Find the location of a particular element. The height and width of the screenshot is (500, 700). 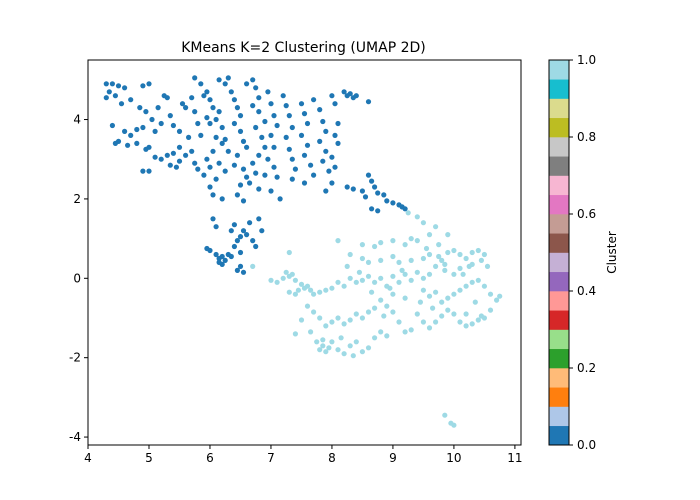

colorbar-tick-label: 0.0 is located at coordinates (586, 445).